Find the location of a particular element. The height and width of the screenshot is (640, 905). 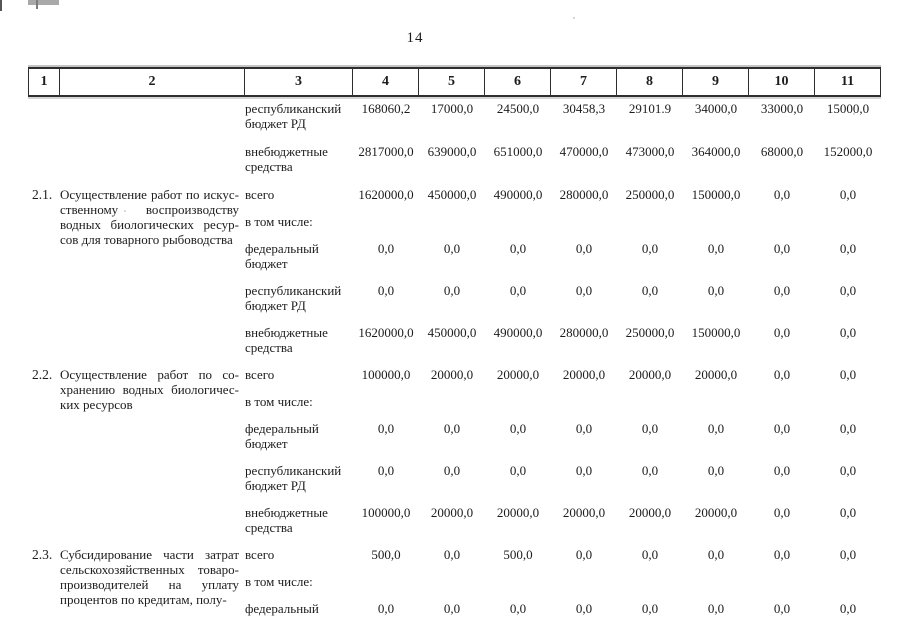

budget-type-label: внебюджетные средства is located at coordinates (286, 520).